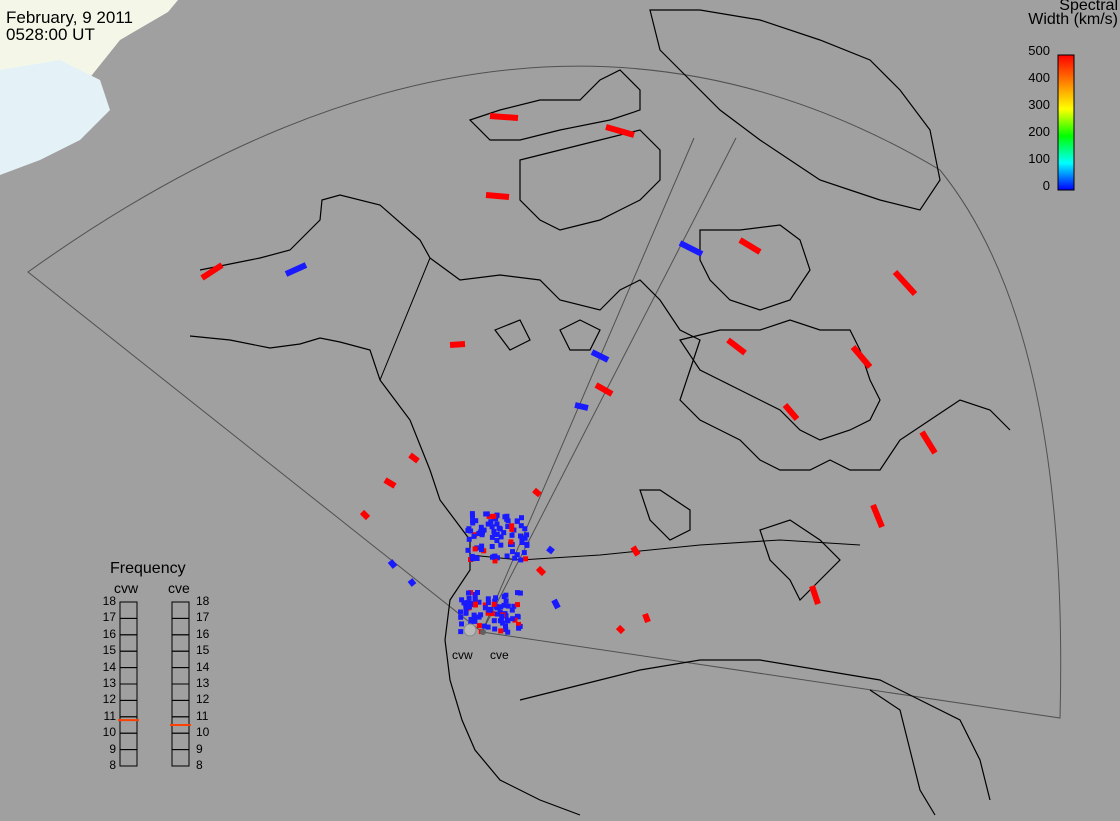  What do you see at coordinates (203, 601) in the screenshot?
I see `frequency-tick: 18` at bounding box center [203, 601].